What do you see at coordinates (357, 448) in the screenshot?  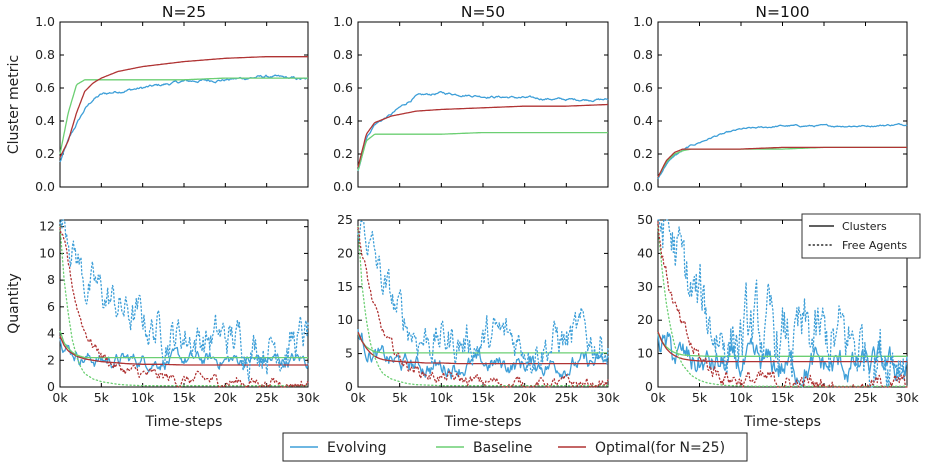 I see `legend-label-evolving: Evolving` at bounding box center [357, 448].